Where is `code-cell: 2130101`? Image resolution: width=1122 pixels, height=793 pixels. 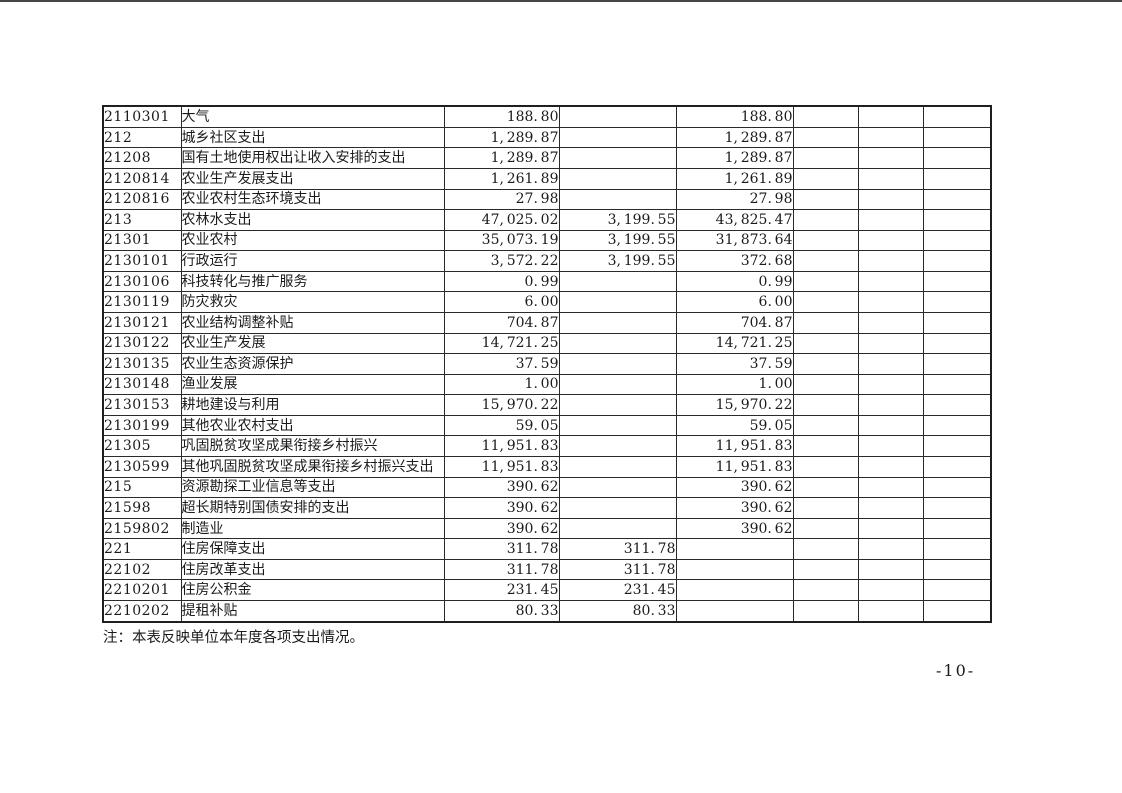
code-cell: 2130101 is located at coordinates (142, 261).